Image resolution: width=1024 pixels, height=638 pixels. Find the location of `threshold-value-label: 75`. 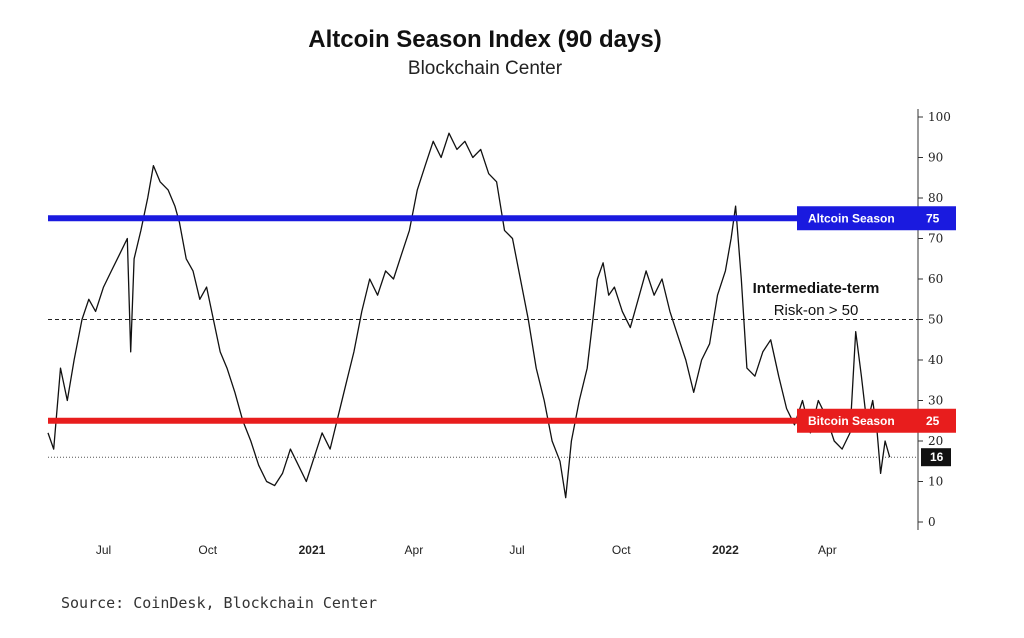

threshold-value-label: 75 is located at coordinates (933, 218).